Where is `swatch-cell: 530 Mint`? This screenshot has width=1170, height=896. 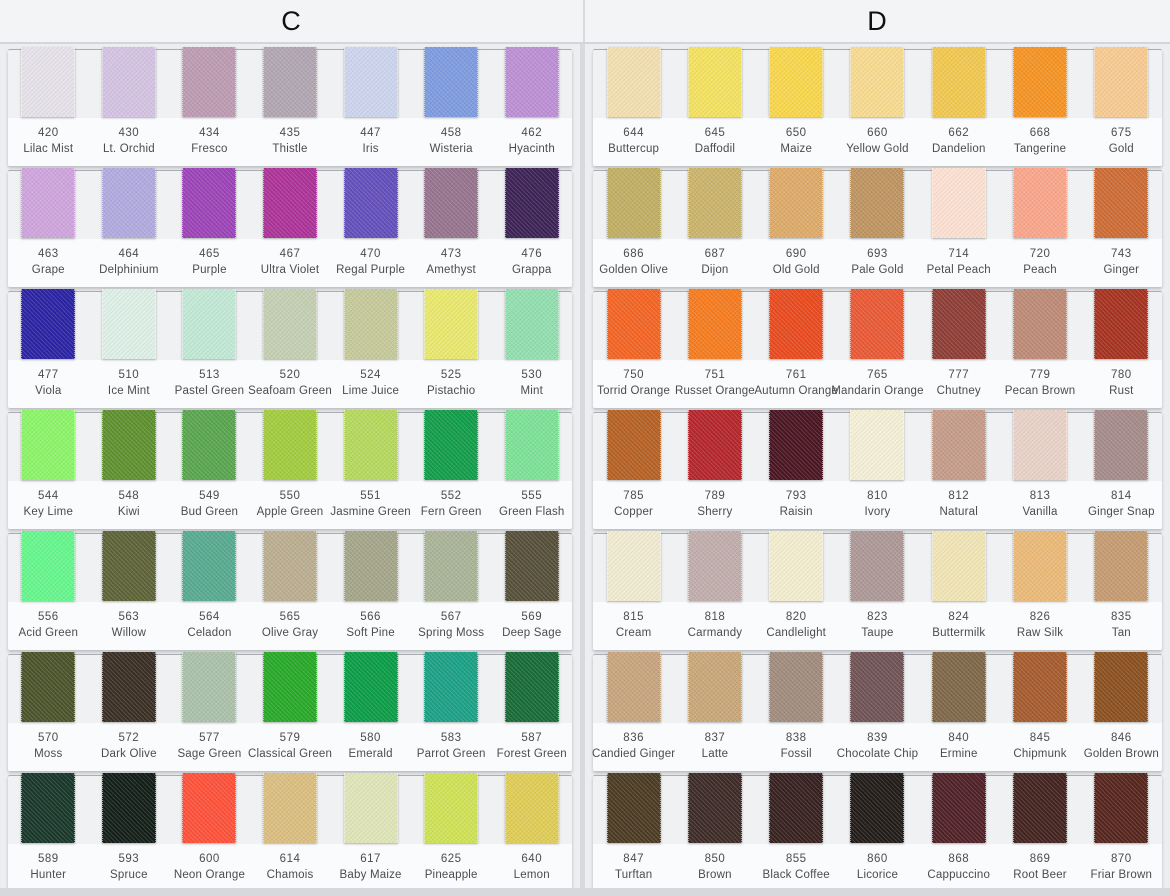
swatch-cell: 530 Mint is located at coordinates (531, 348).